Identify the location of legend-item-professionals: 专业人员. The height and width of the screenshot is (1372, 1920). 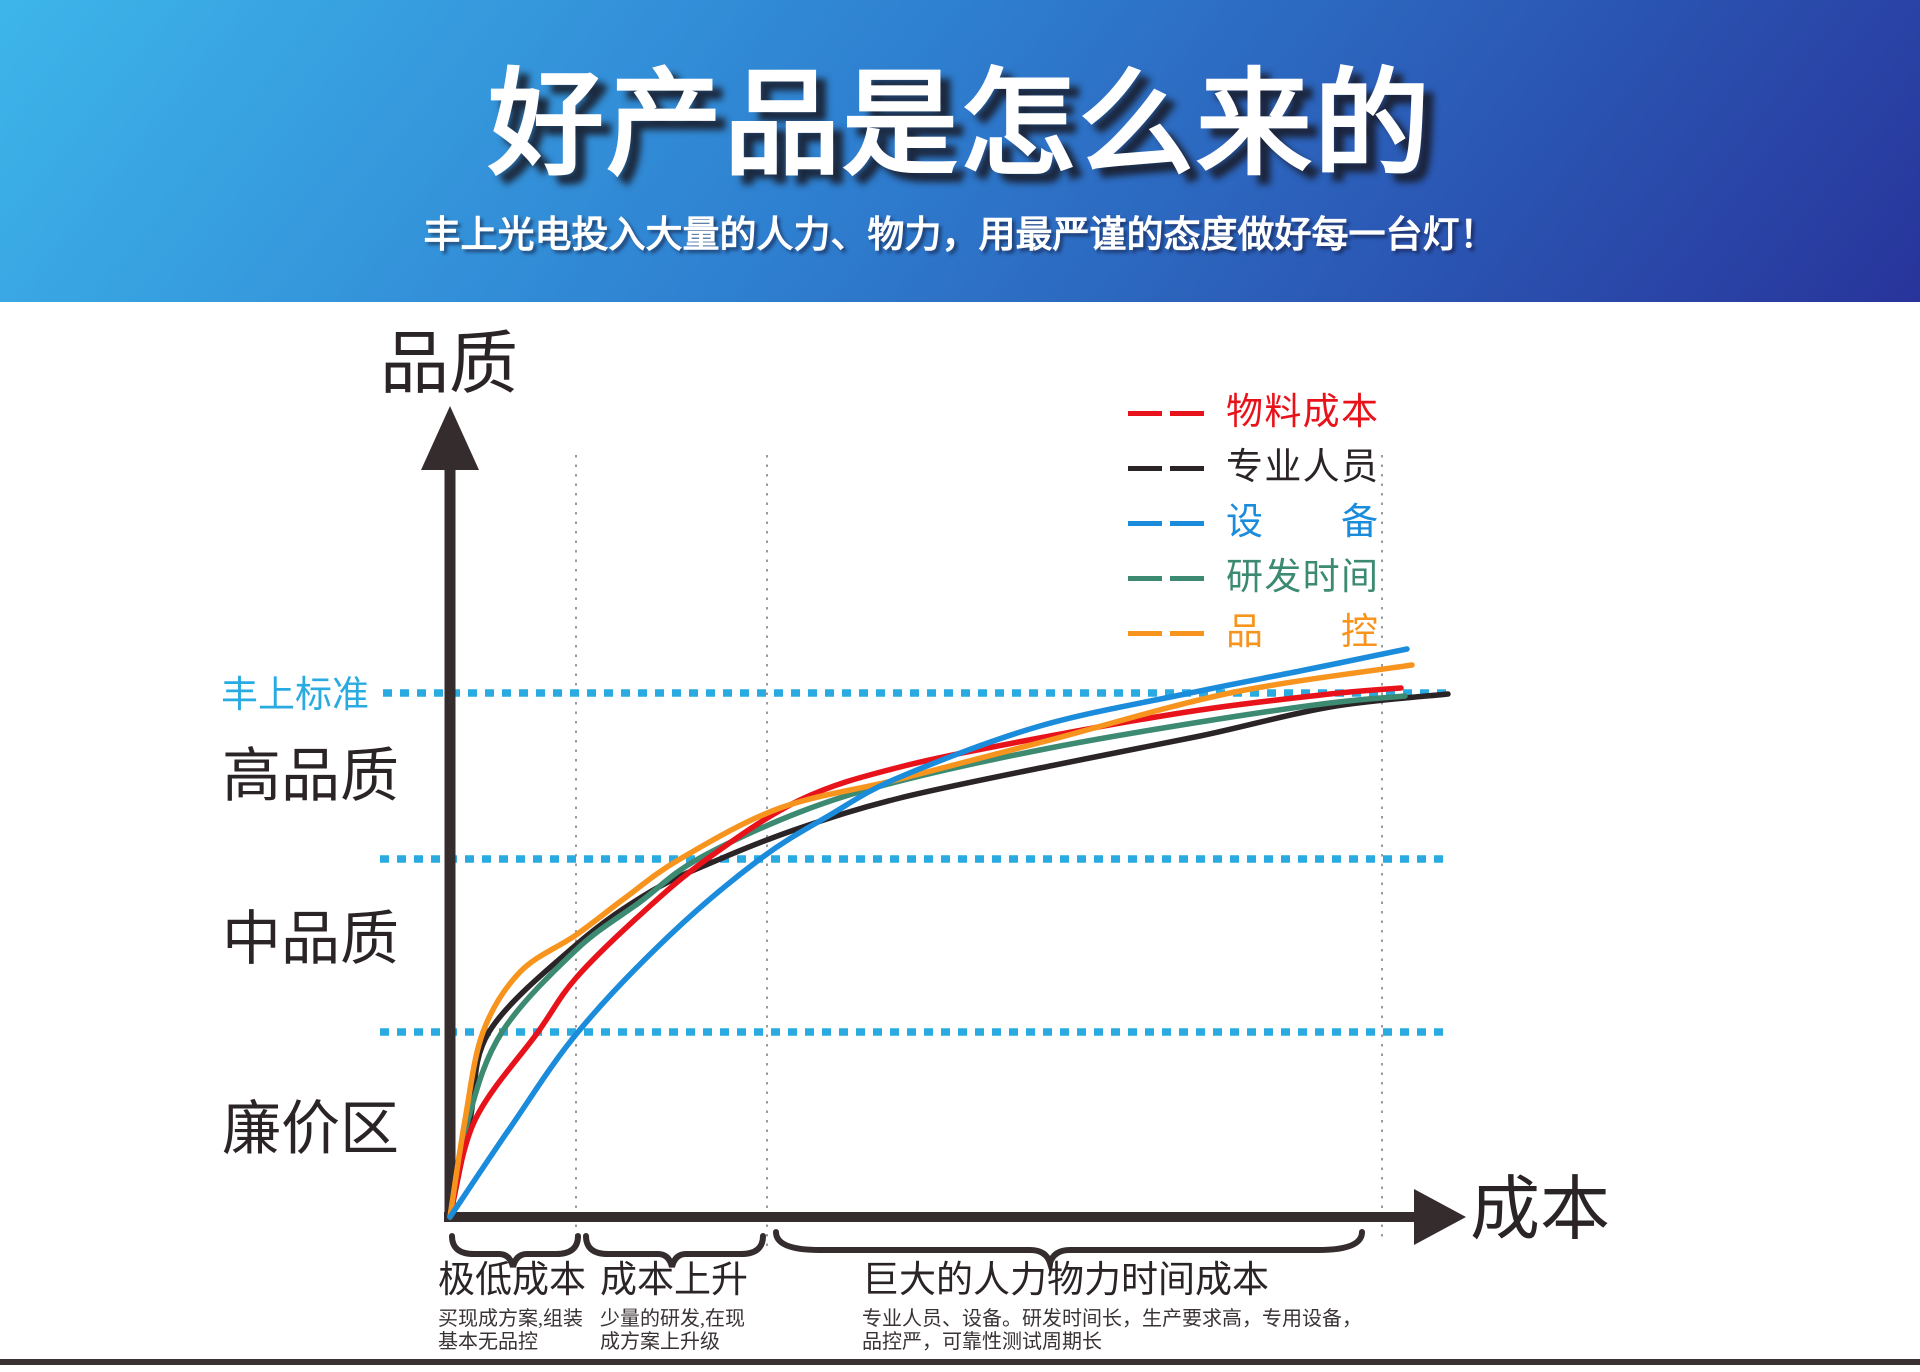
(1268, 468).